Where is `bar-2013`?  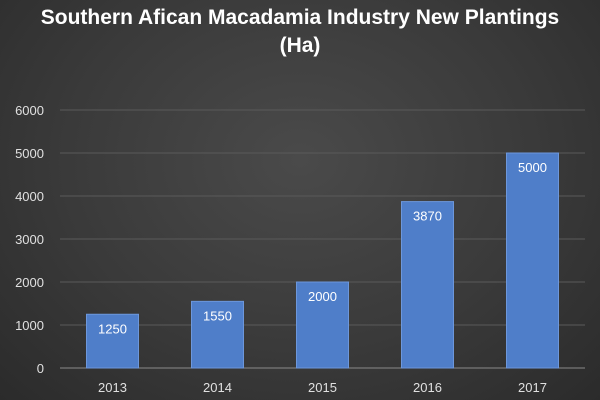 bar-2013 is located at coordinates (112, 341).